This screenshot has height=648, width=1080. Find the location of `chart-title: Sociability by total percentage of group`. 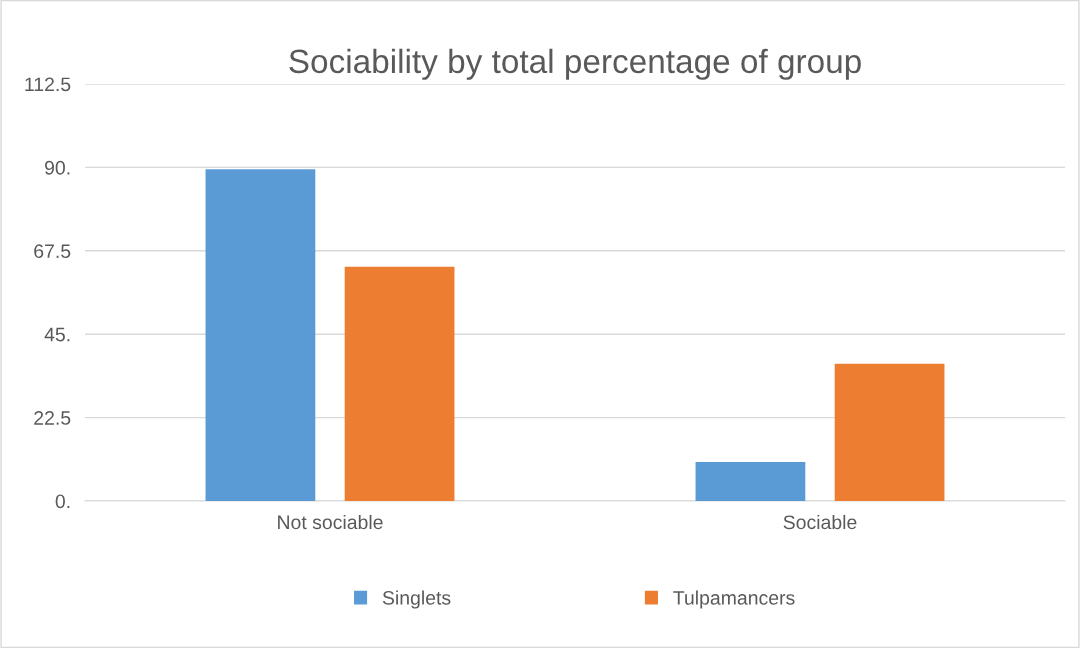

chart-title: Sociability by total percentage of group is located at coordinates (575, 64).